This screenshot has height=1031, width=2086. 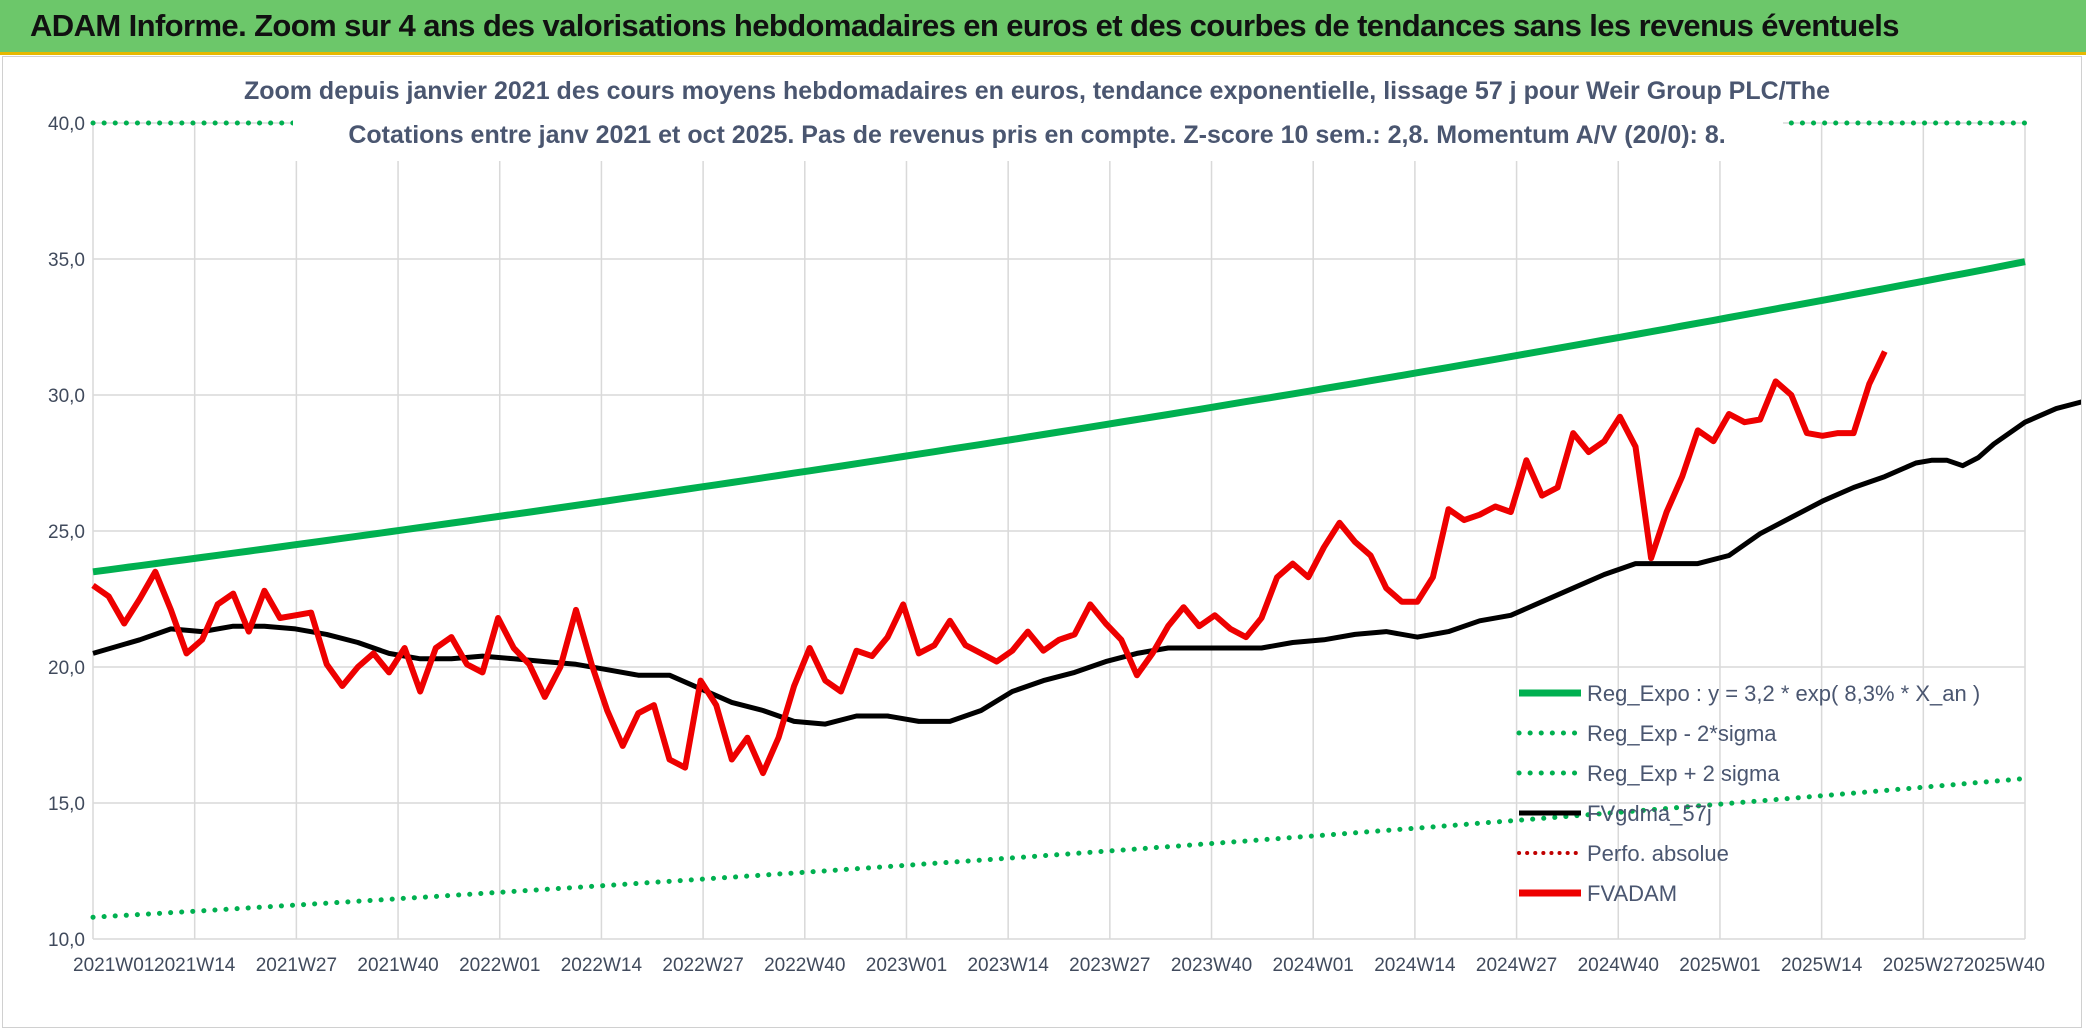 I want to click on x-tick-label: 2023W01, so click(x=906, y=965).